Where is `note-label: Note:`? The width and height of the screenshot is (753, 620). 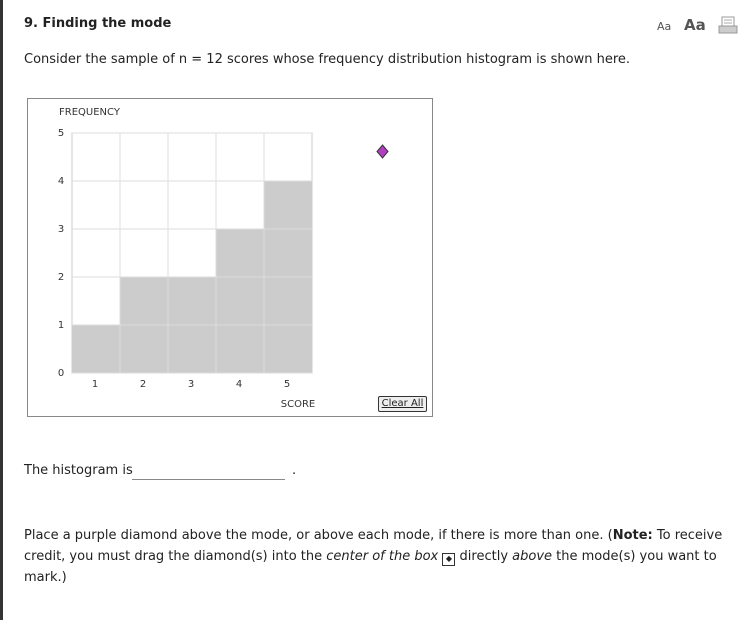
note-label: Note: is located at coordinates (632, 535).